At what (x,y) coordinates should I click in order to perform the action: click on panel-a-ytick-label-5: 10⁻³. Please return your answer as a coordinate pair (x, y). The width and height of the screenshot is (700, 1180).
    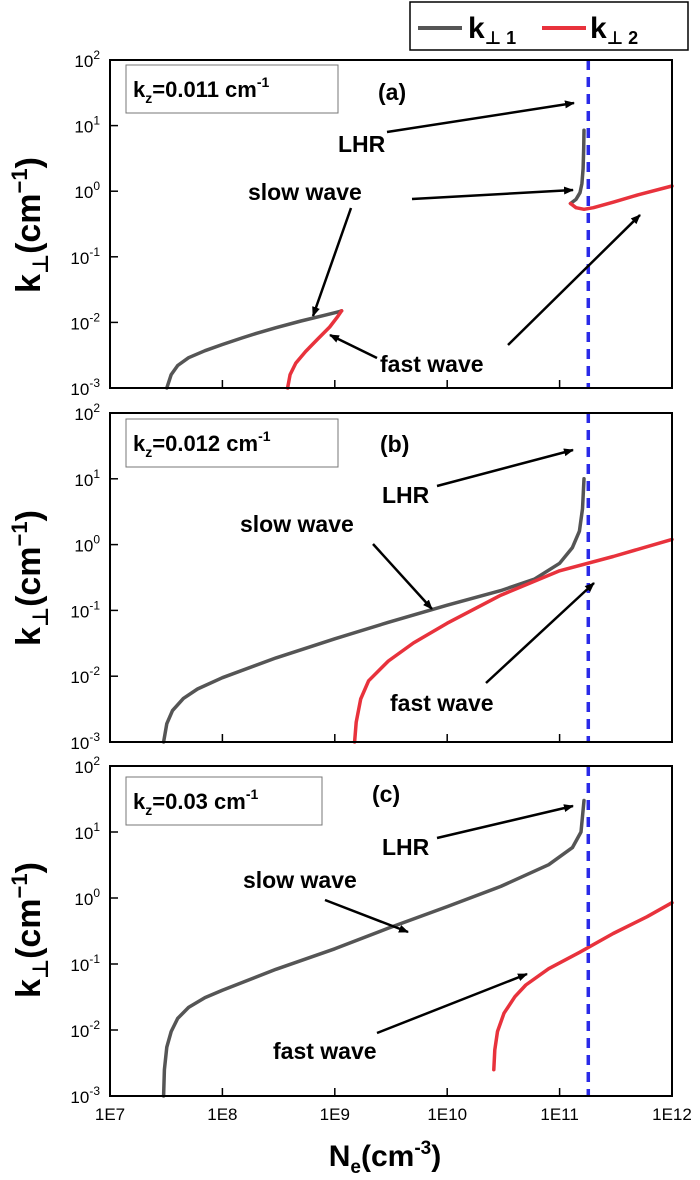
    Looking at the image, I should click on (85, 387).